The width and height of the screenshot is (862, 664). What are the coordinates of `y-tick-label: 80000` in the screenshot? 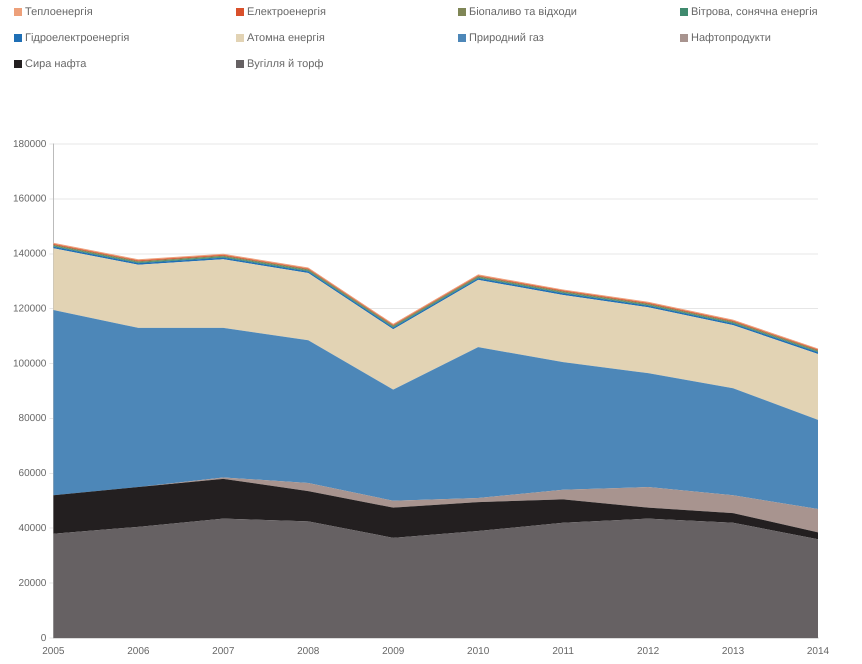 It's located at (32, 418).